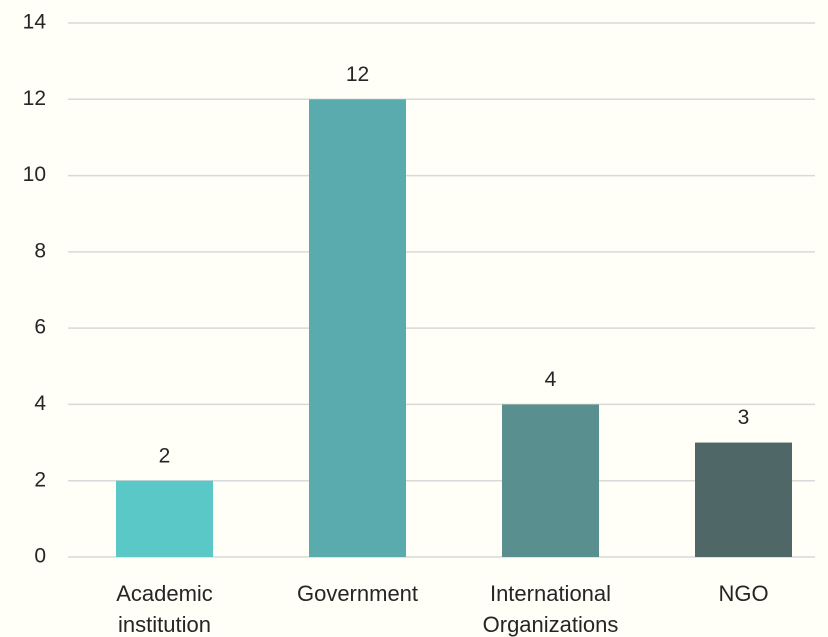  What do you see at coordinates (164, 609) in the screenshot?
I see `x-tick-label: Academic institution` at bounding box center [164, 609].